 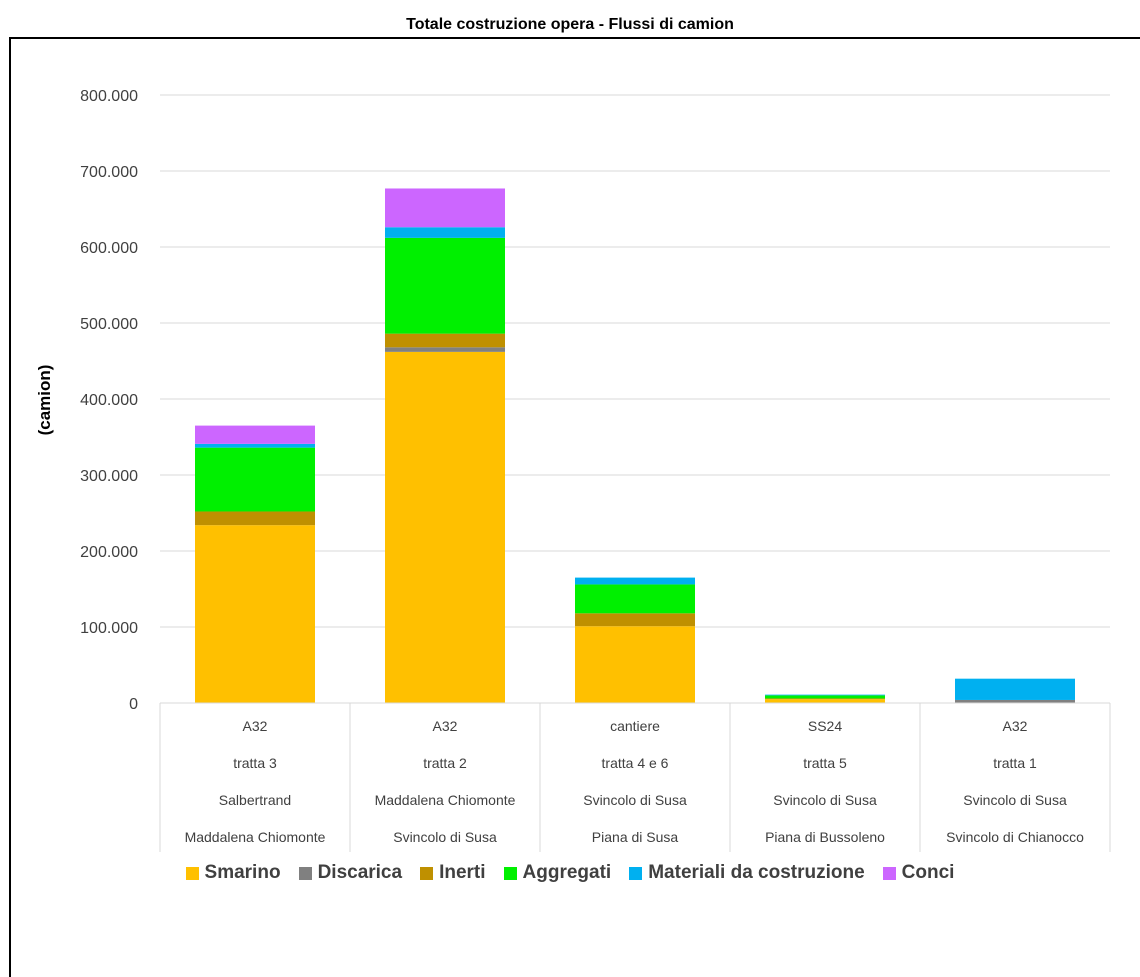 I want to click on category-label: cantiere, so click(x=635, y=726).